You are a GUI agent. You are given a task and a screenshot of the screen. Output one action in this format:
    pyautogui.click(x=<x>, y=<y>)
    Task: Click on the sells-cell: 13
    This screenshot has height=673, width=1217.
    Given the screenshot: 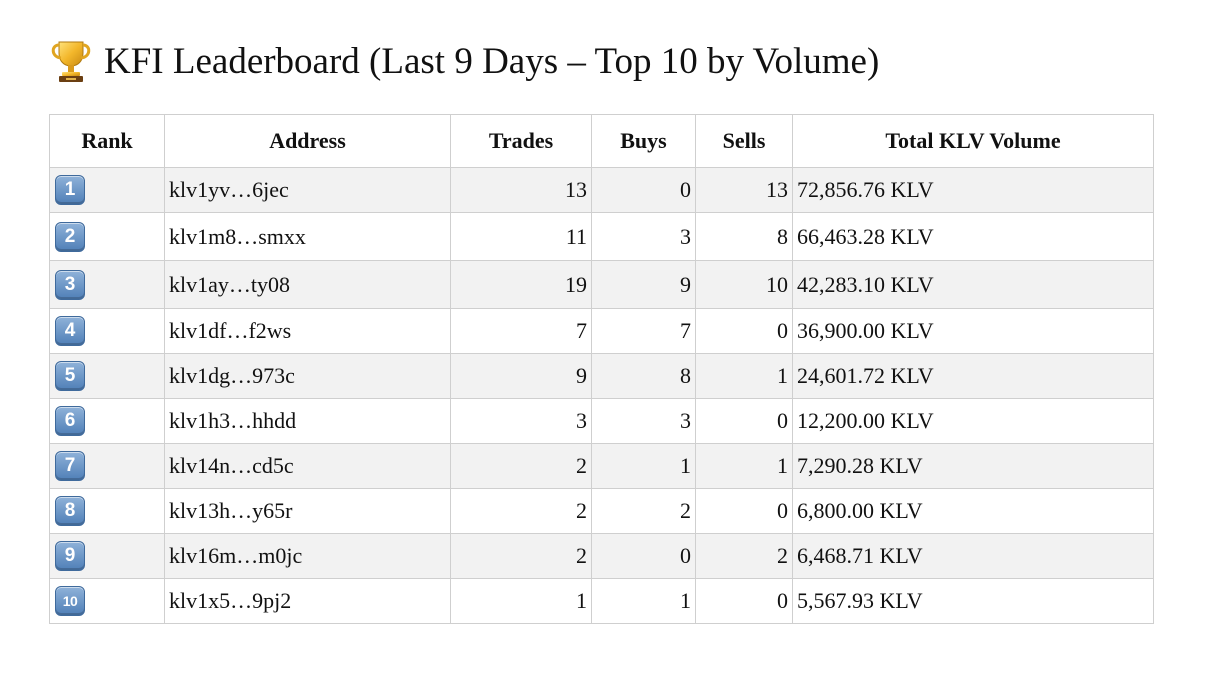 What is the action you would take?
    pyautogui.click(x=744, y=190)
    